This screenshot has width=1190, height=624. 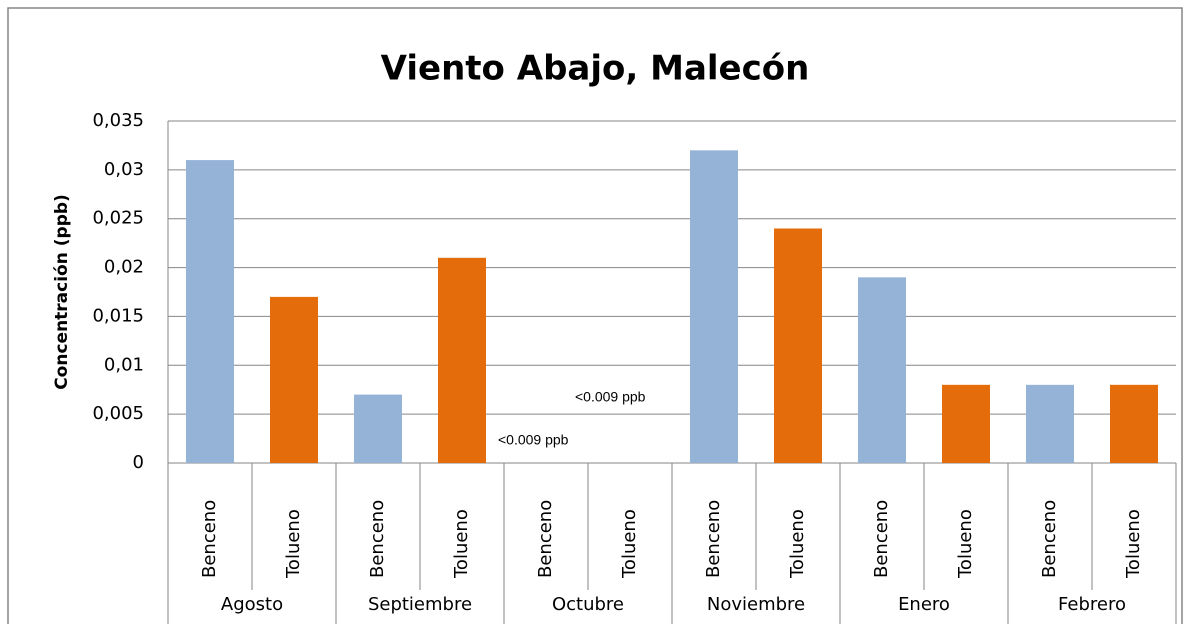 What do you see at coordinates (588, 604) in the screenshot?
I see `group-label: Octubre` at bounding box center [588, 604].